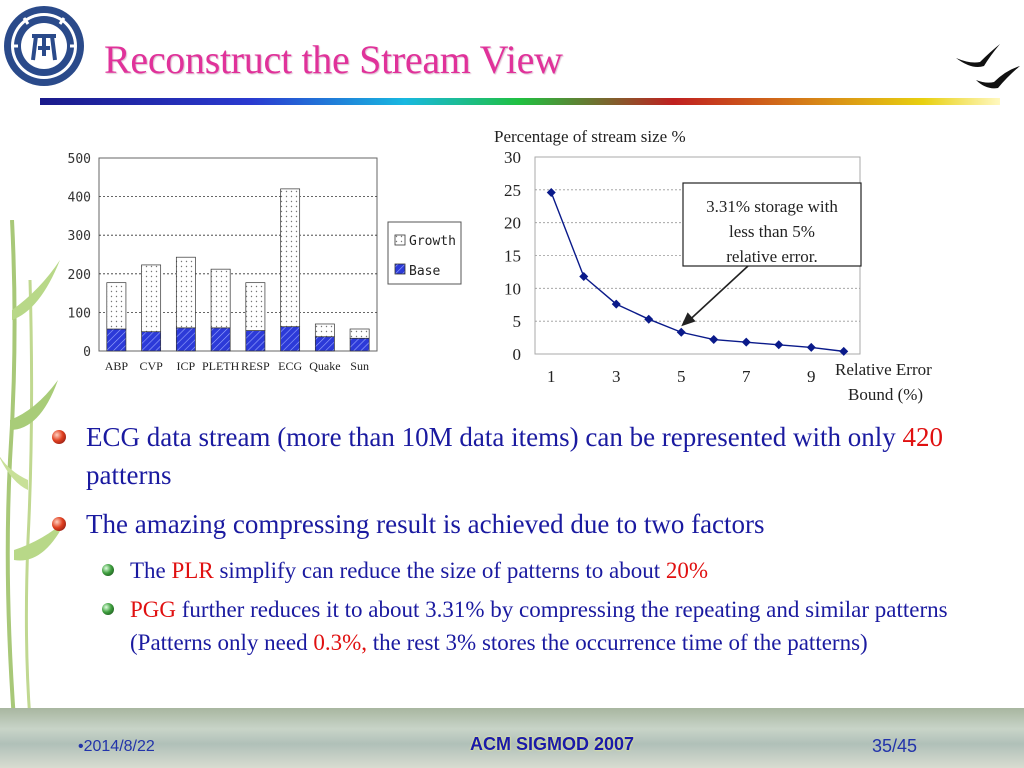  I want to click on bar-growth-sun, so click(359, 333).